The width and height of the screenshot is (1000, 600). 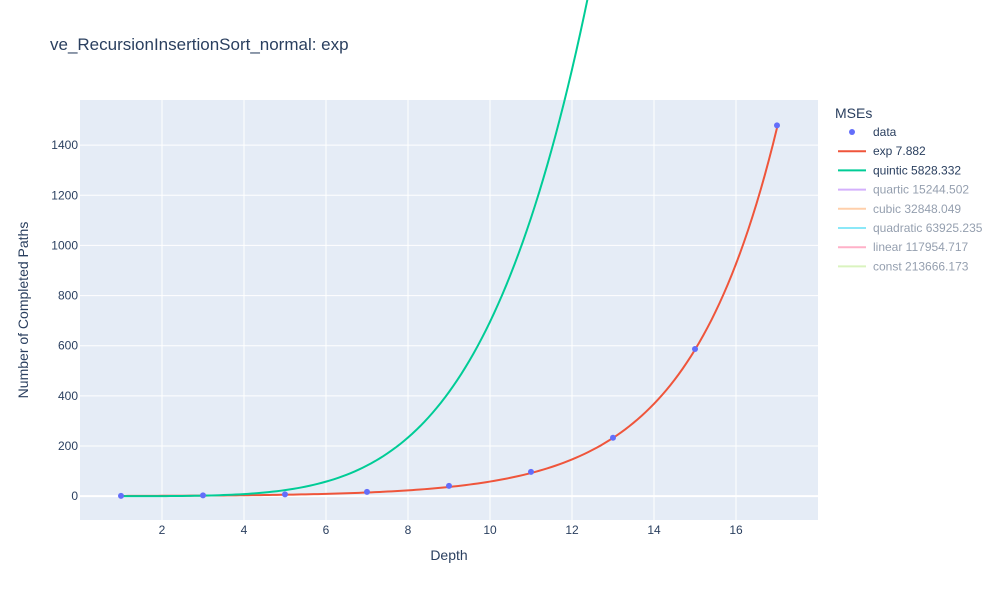 What do you see at coordinates (326, 530) in the screenshot?
I see `x-tick-label: 6` at bounding box center [326, 530].